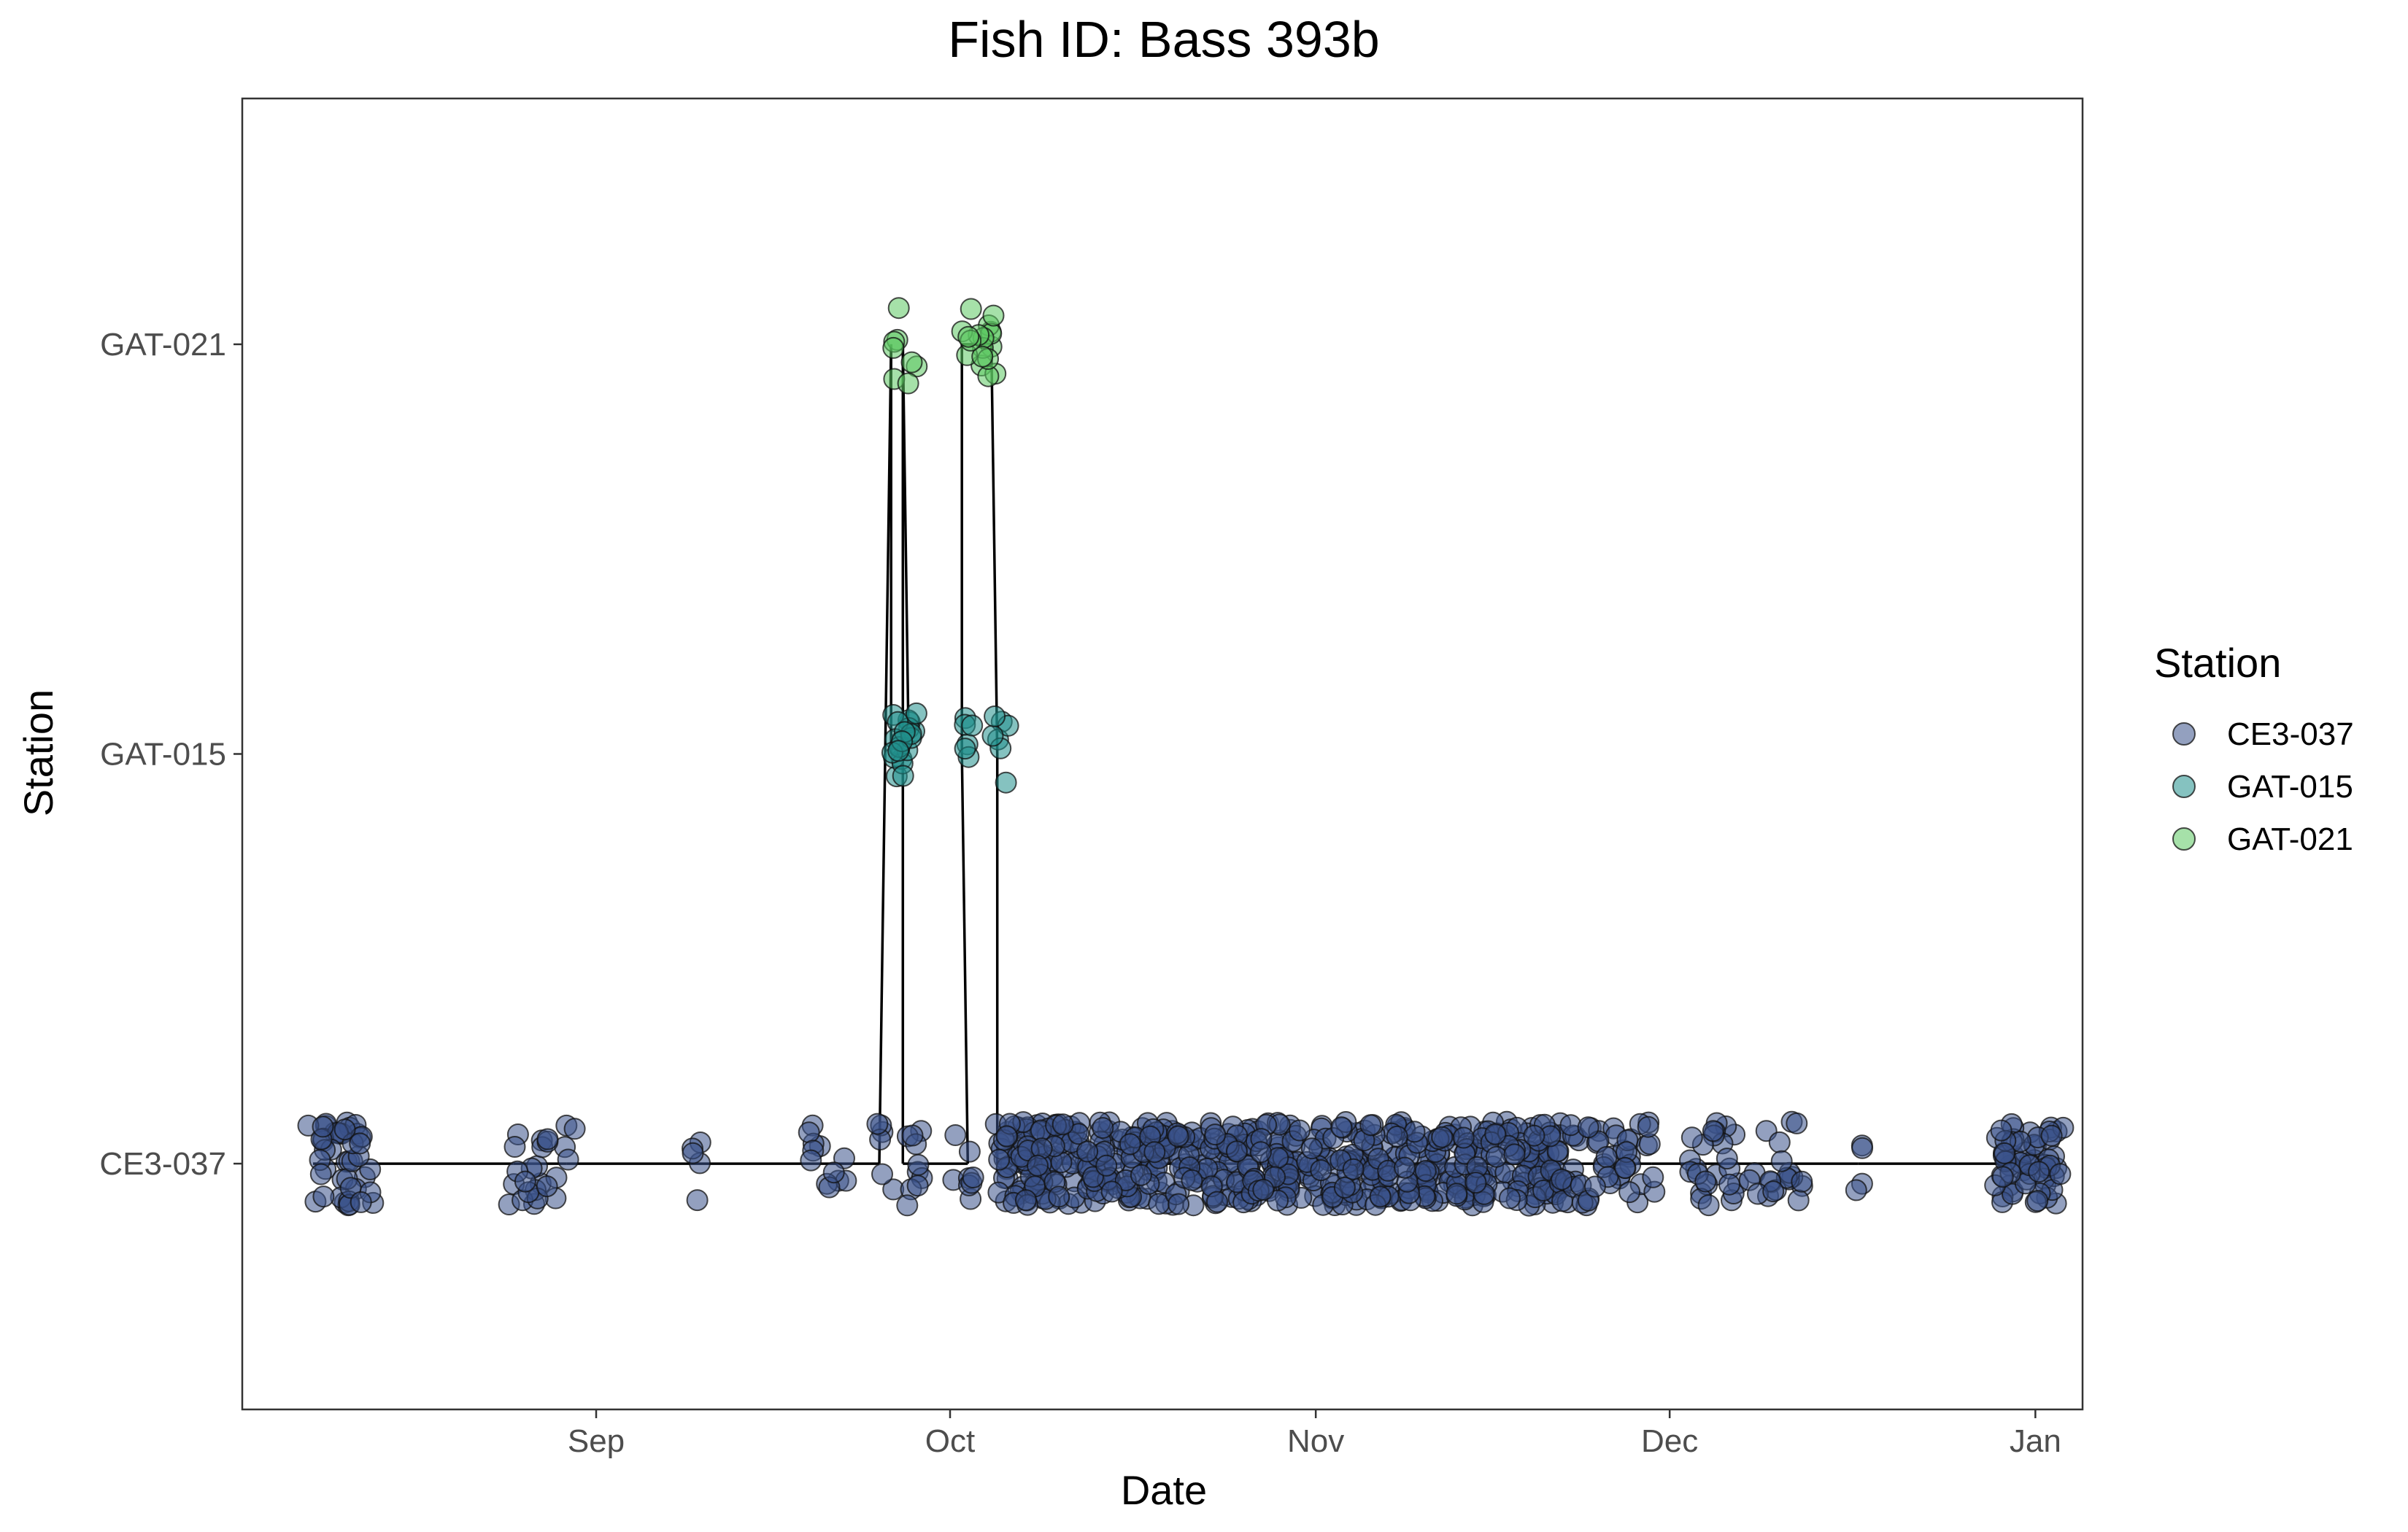  I want to click on x-tick-label: Nov, so click(1315, 1441).